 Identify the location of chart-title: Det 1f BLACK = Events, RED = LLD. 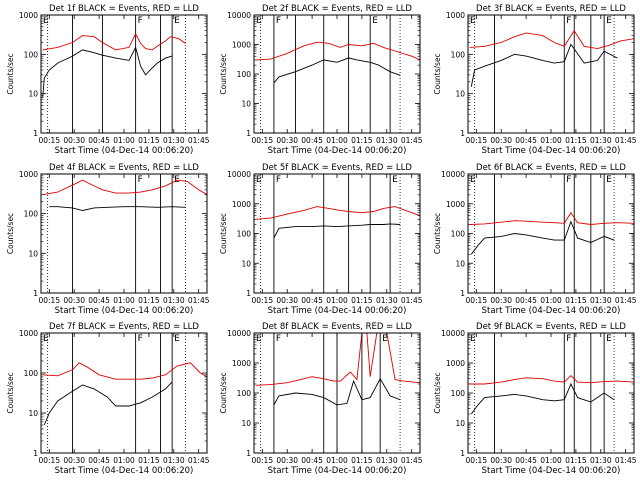
(124, 9).